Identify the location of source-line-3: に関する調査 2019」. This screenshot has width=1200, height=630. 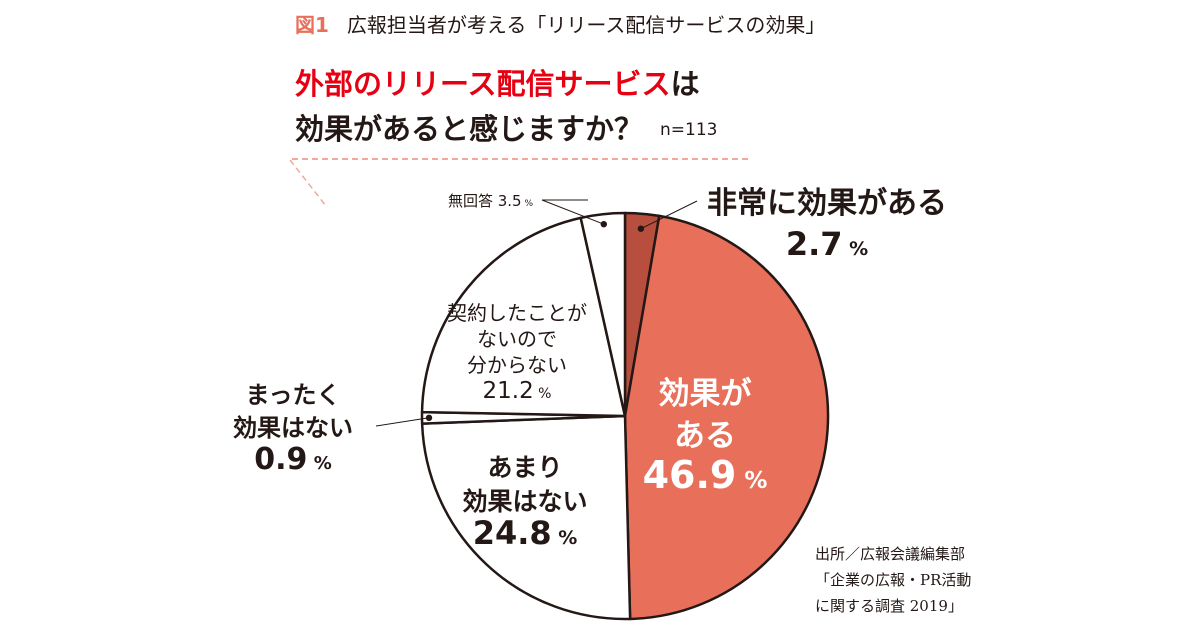
(889, 606).